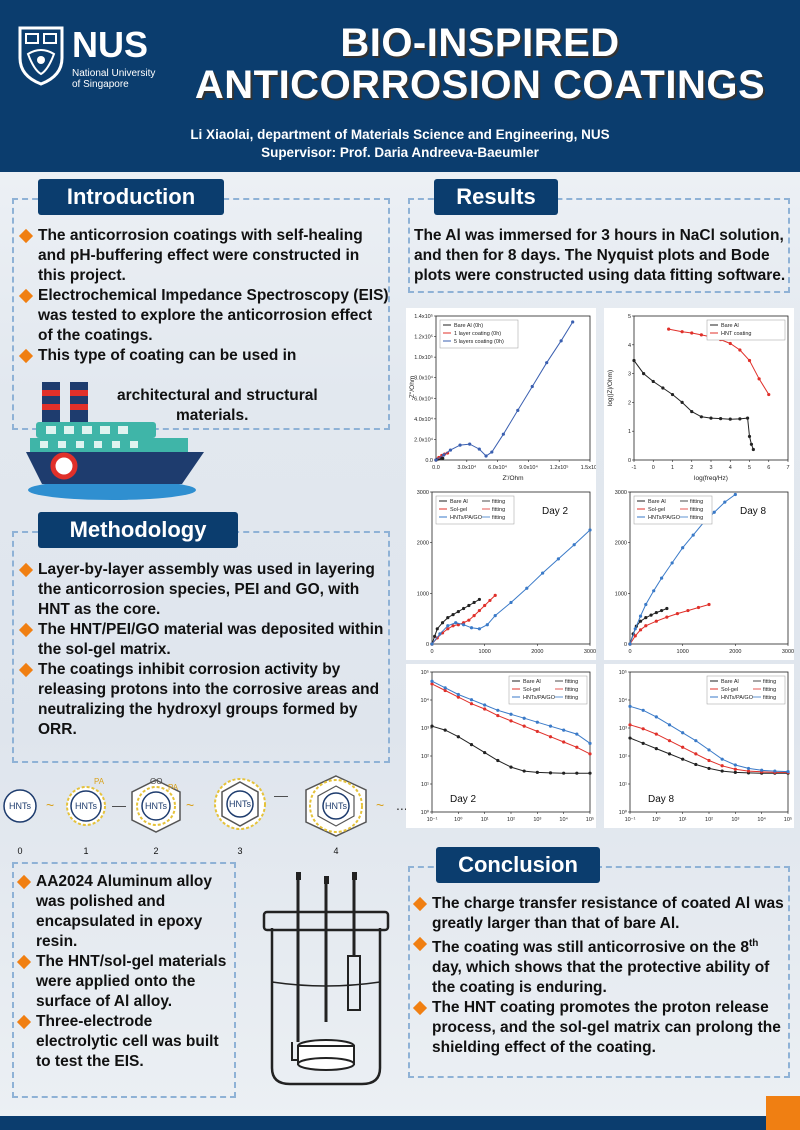  What do you see at coordinates (623, 700) in the screenshot?
I see `y-tick-label: 10⁴` at bounding box center [623, 700].